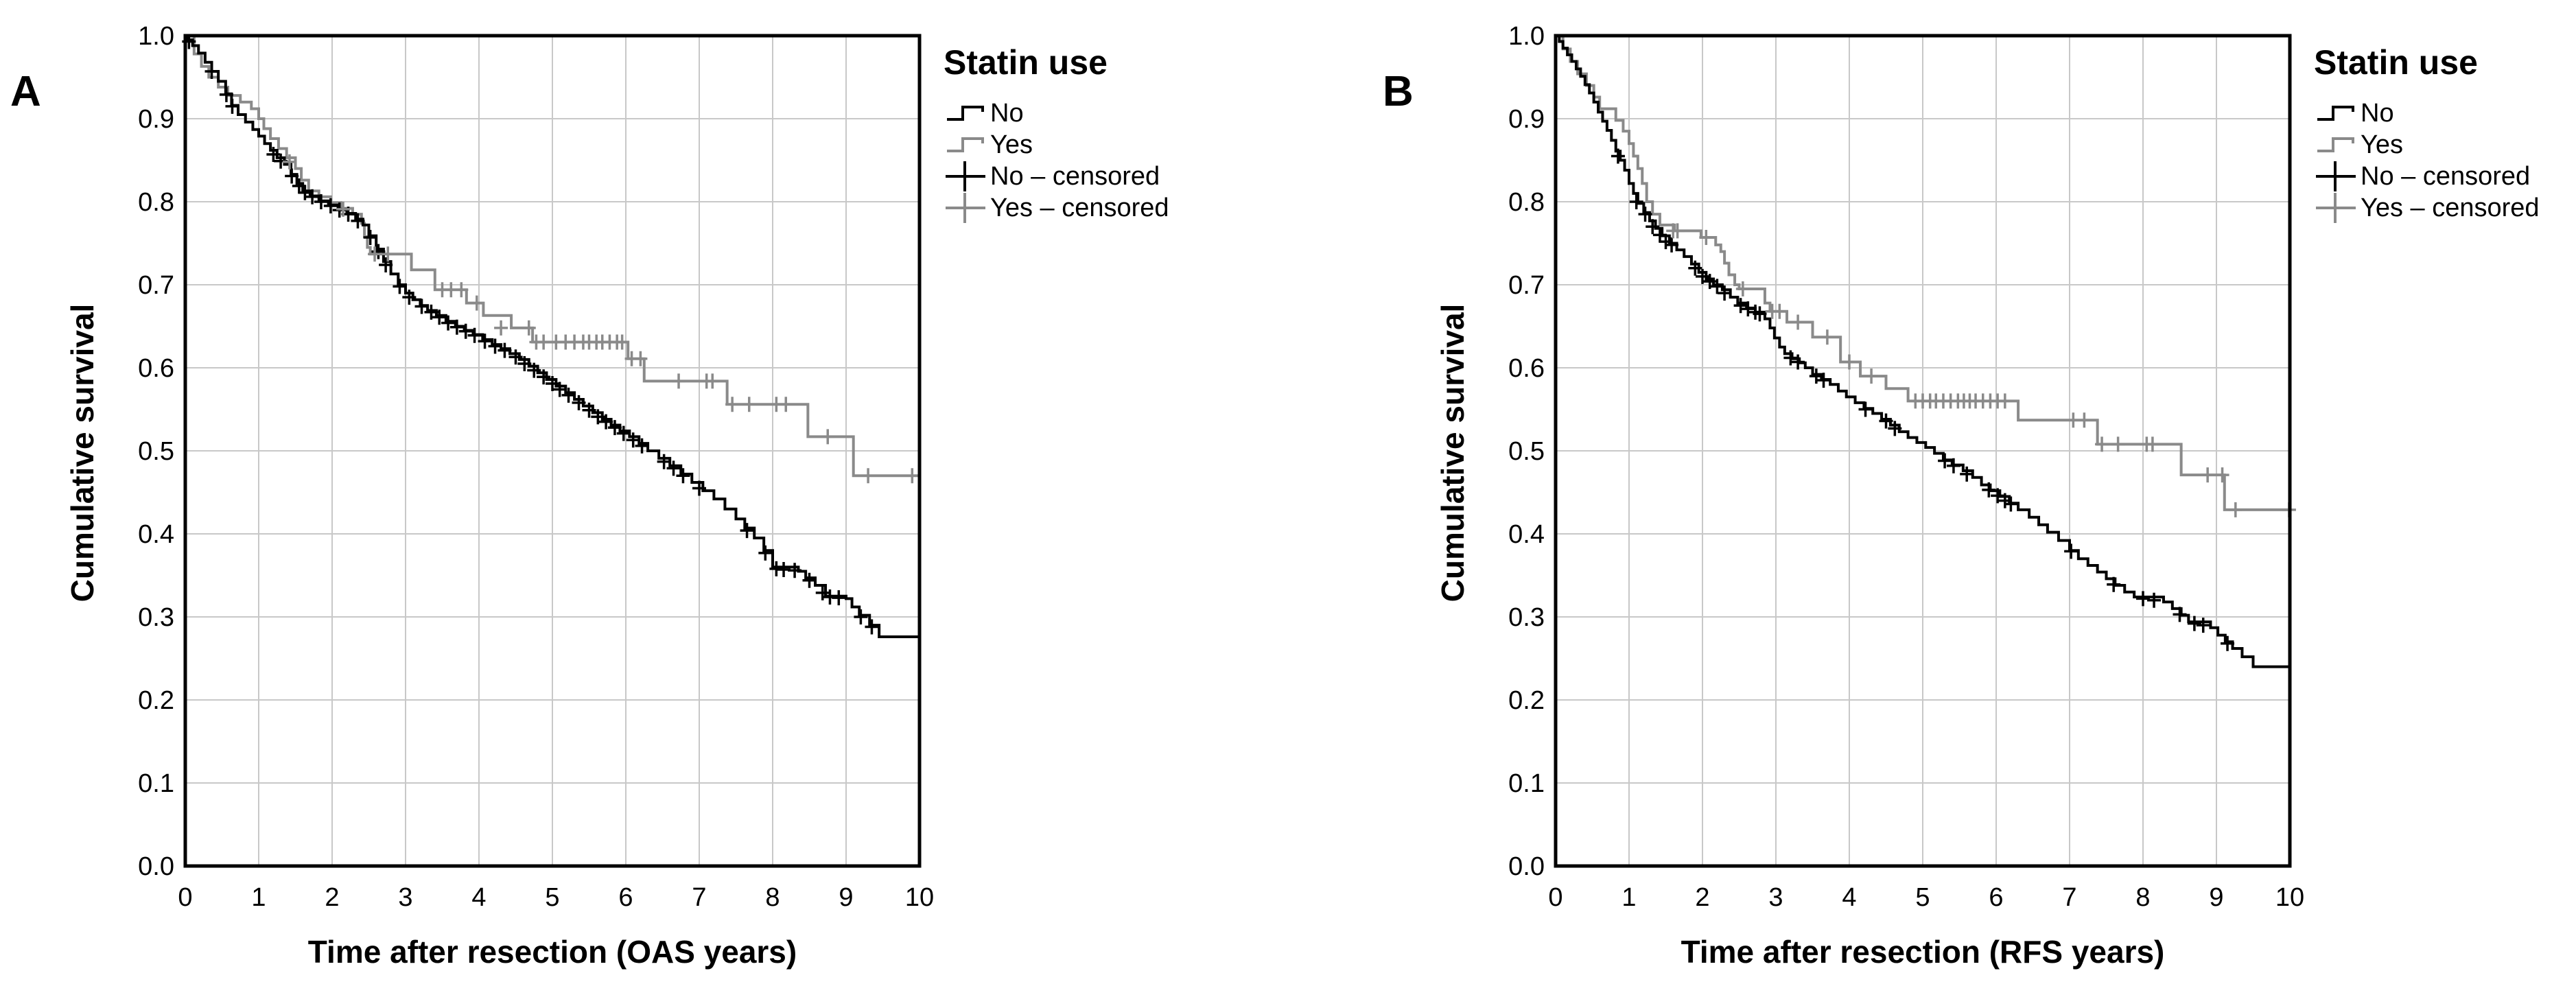 The image size is (2576, 995). Describe the element at coordinates (25, 92) in the screenshot. I see `panel-label: A` at that location.